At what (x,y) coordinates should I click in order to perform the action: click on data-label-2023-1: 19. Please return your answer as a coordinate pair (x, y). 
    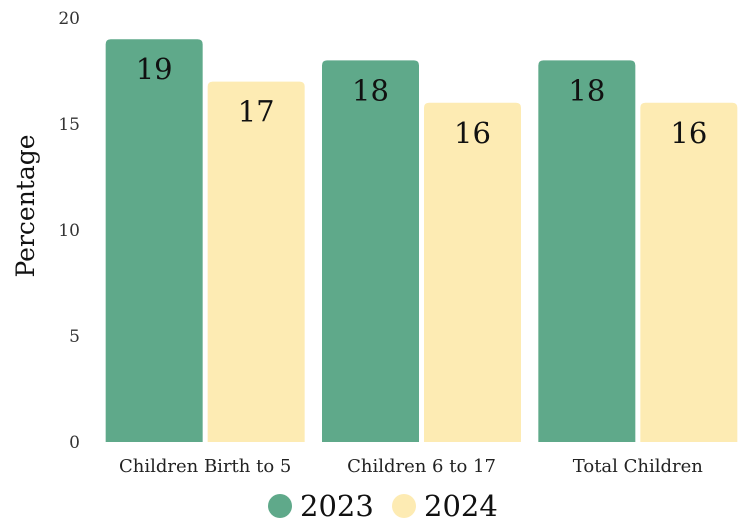
    Looking at the image, I should click on (154, 69).